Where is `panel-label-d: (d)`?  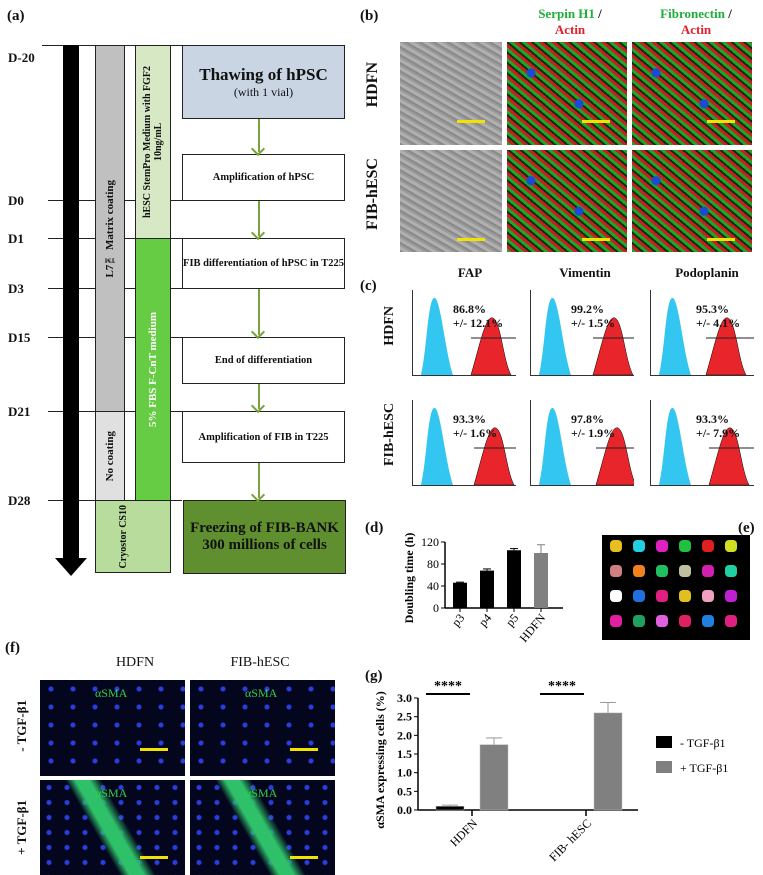
panel-label-d: (d) is located at coordinates (374, 528).